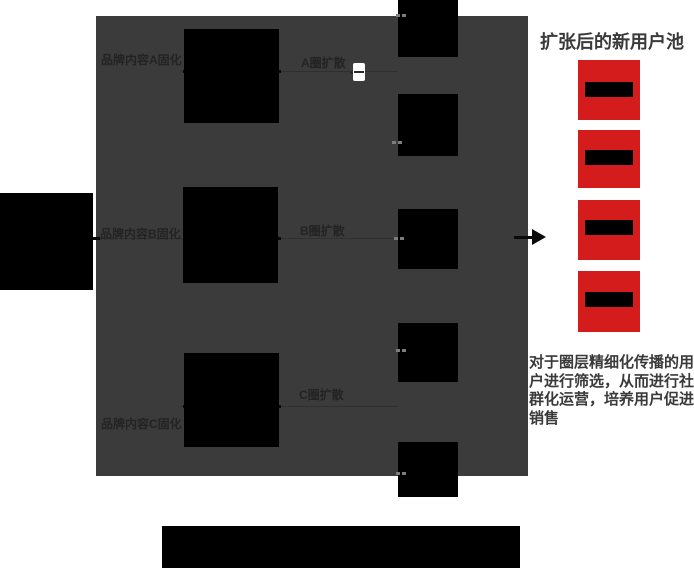 This screenshot has height=572, width=694. Describe the element at coordinates (231, 400) in the screenshot. I see `brand-content-box-c` at that location.